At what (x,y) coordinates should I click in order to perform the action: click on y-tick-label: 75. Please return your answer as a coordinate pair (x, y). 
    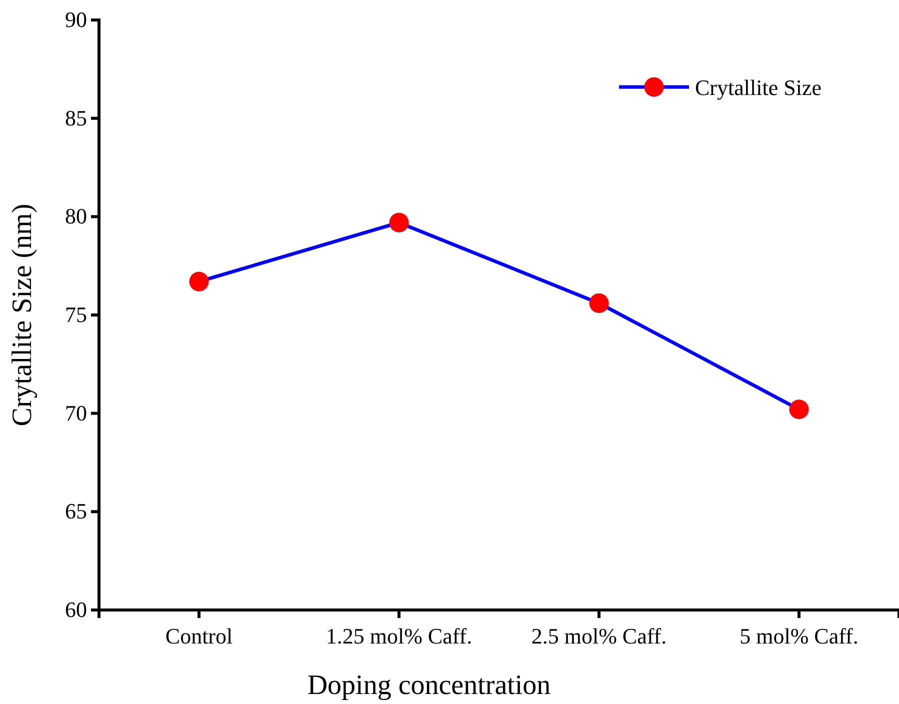
    Looking at the image, I should click on (76, 315).